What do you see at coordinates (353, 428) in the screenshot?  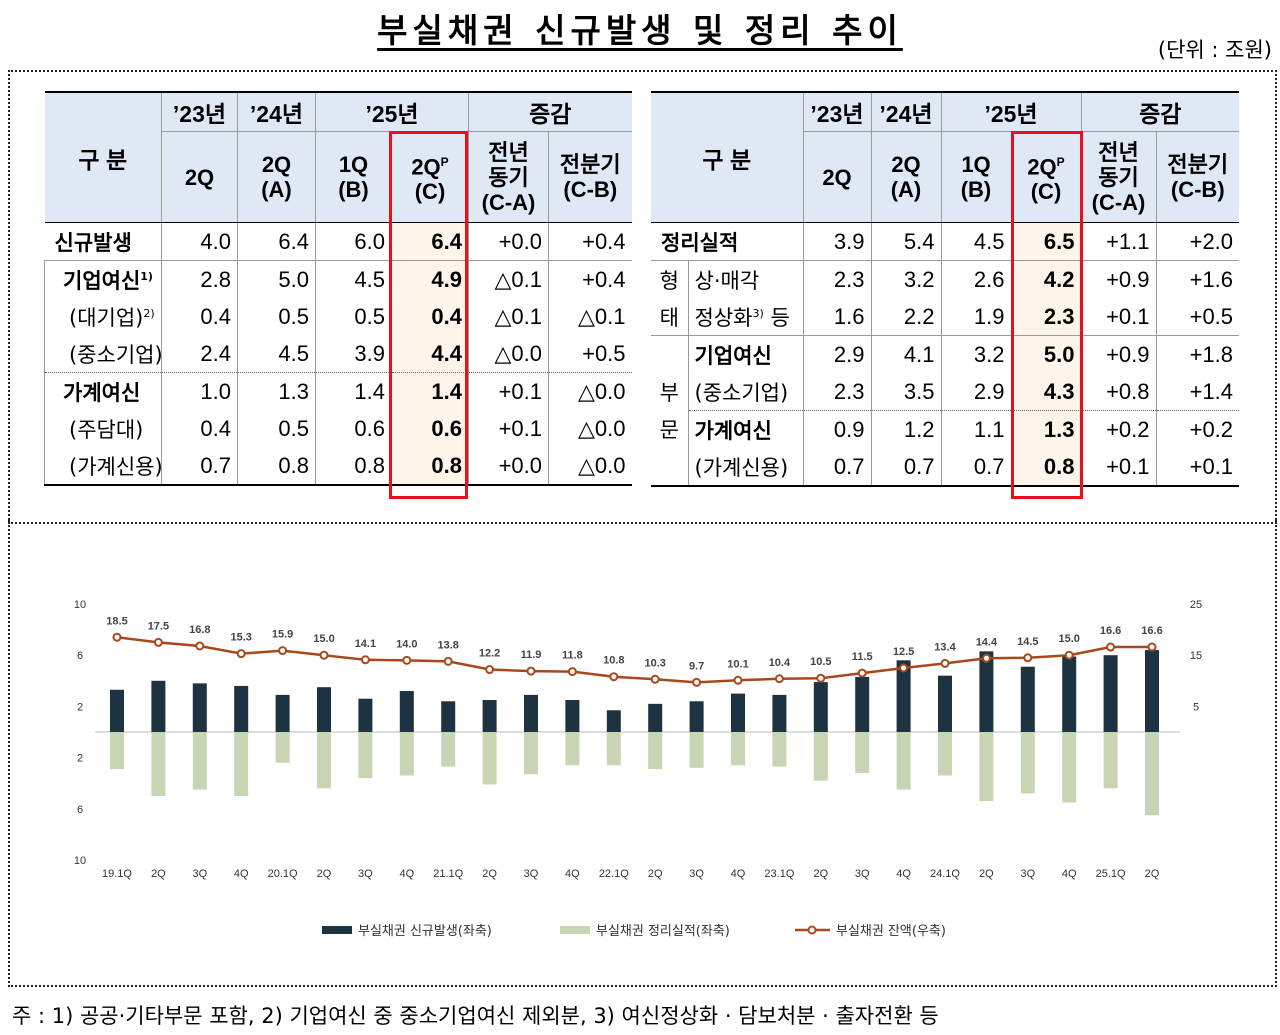 I see `cell-5-2: 0.6` at bounding box center [353, 428].